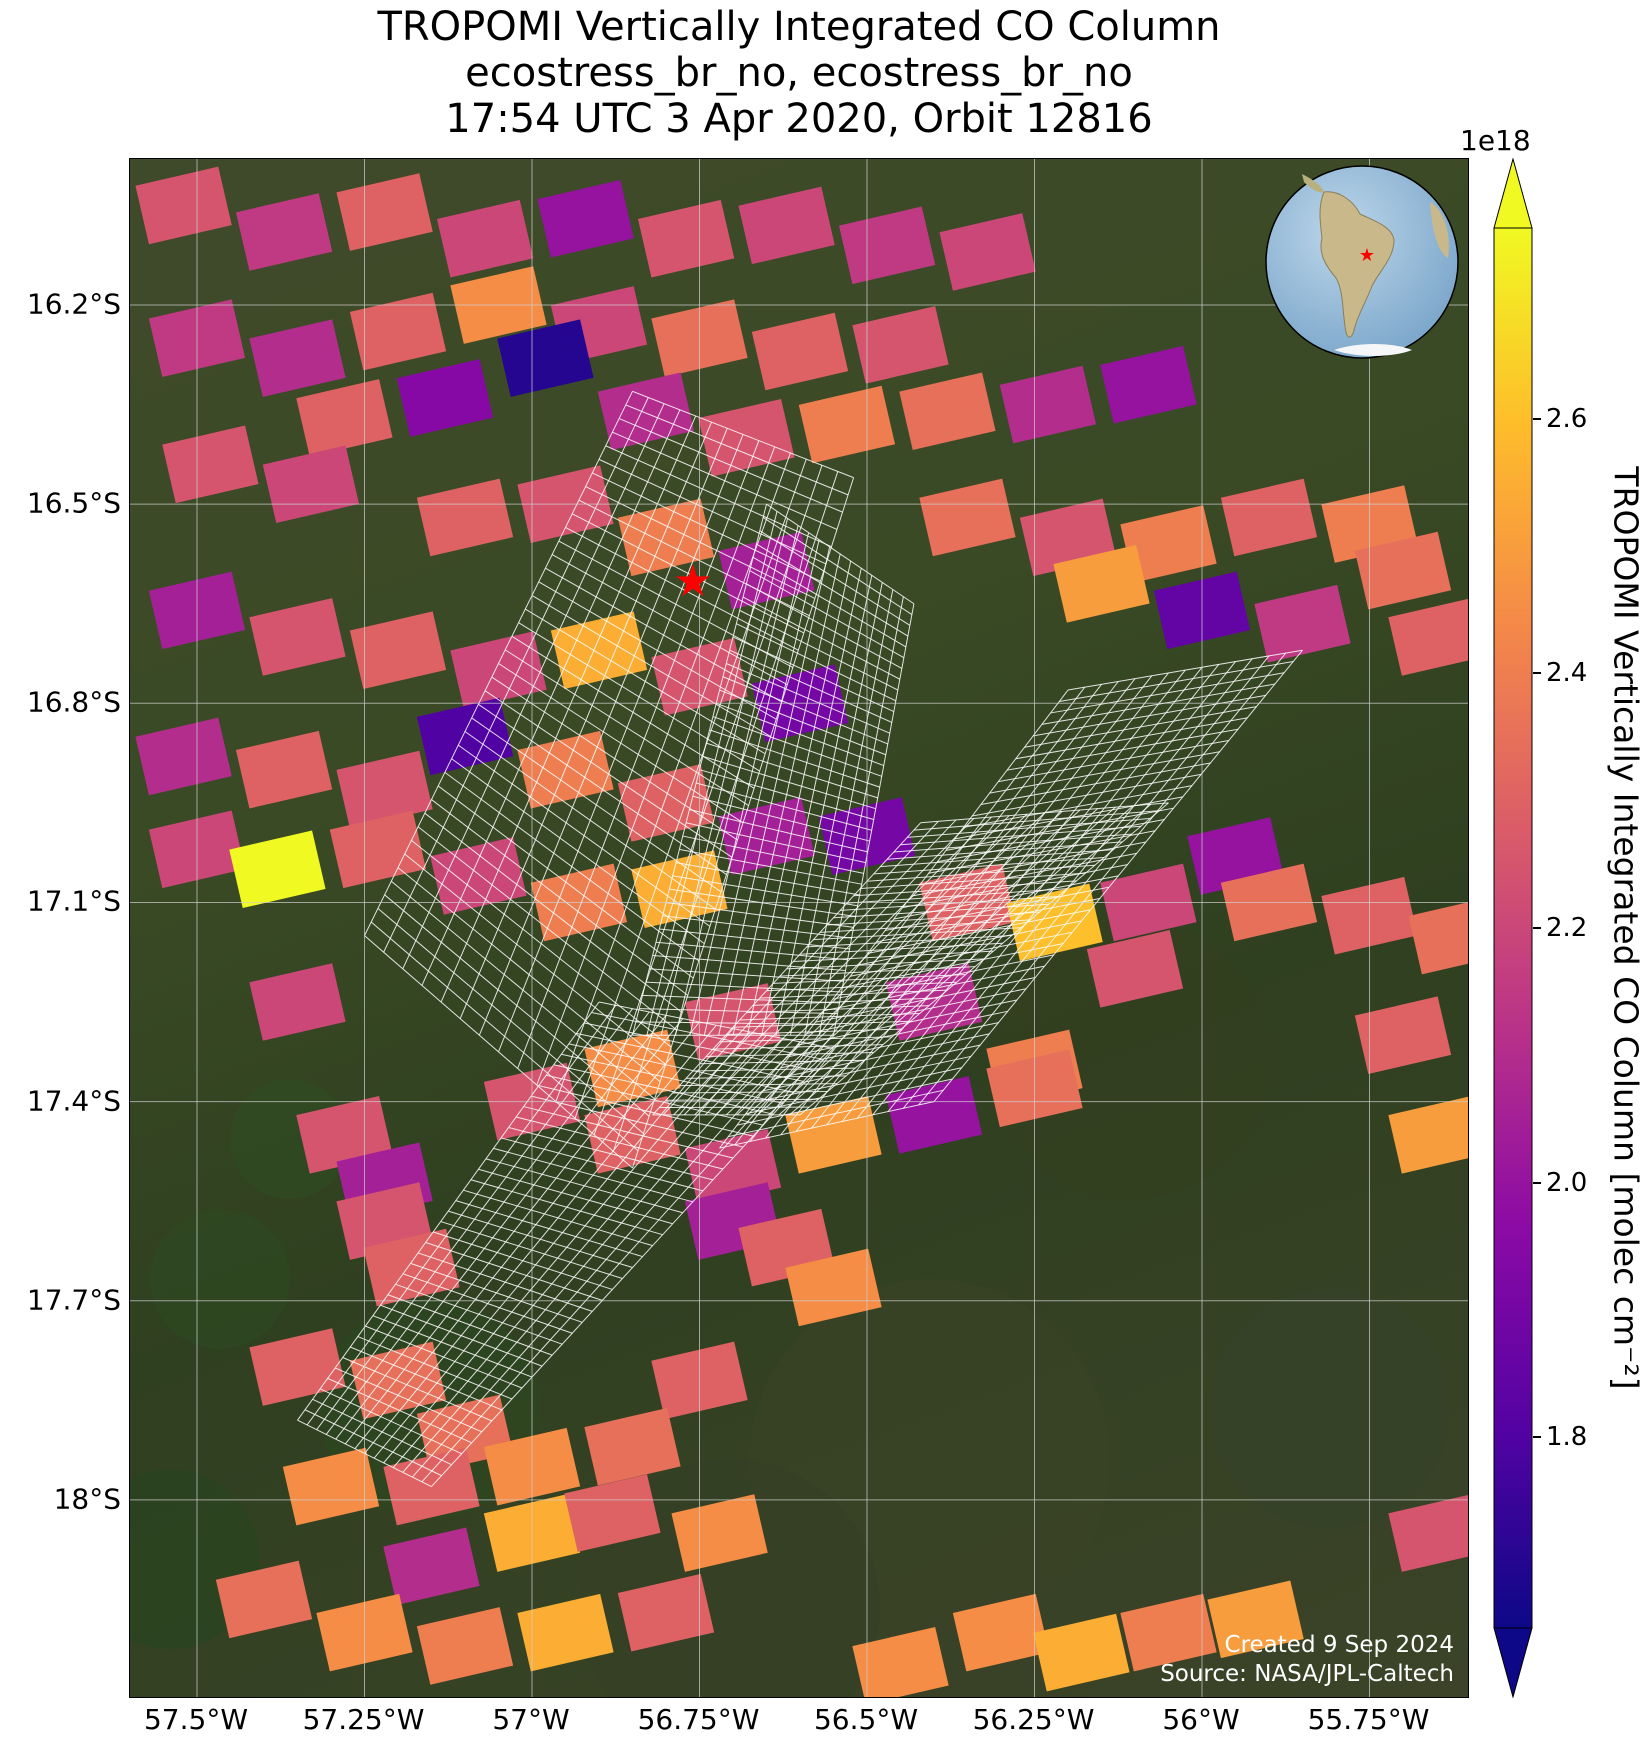 This screenshot has width=1649, height=1748. Describe the element at coordinates (73, 1300) in the screenshot. I see `lat-tick-label: 17.7°S` at that location.